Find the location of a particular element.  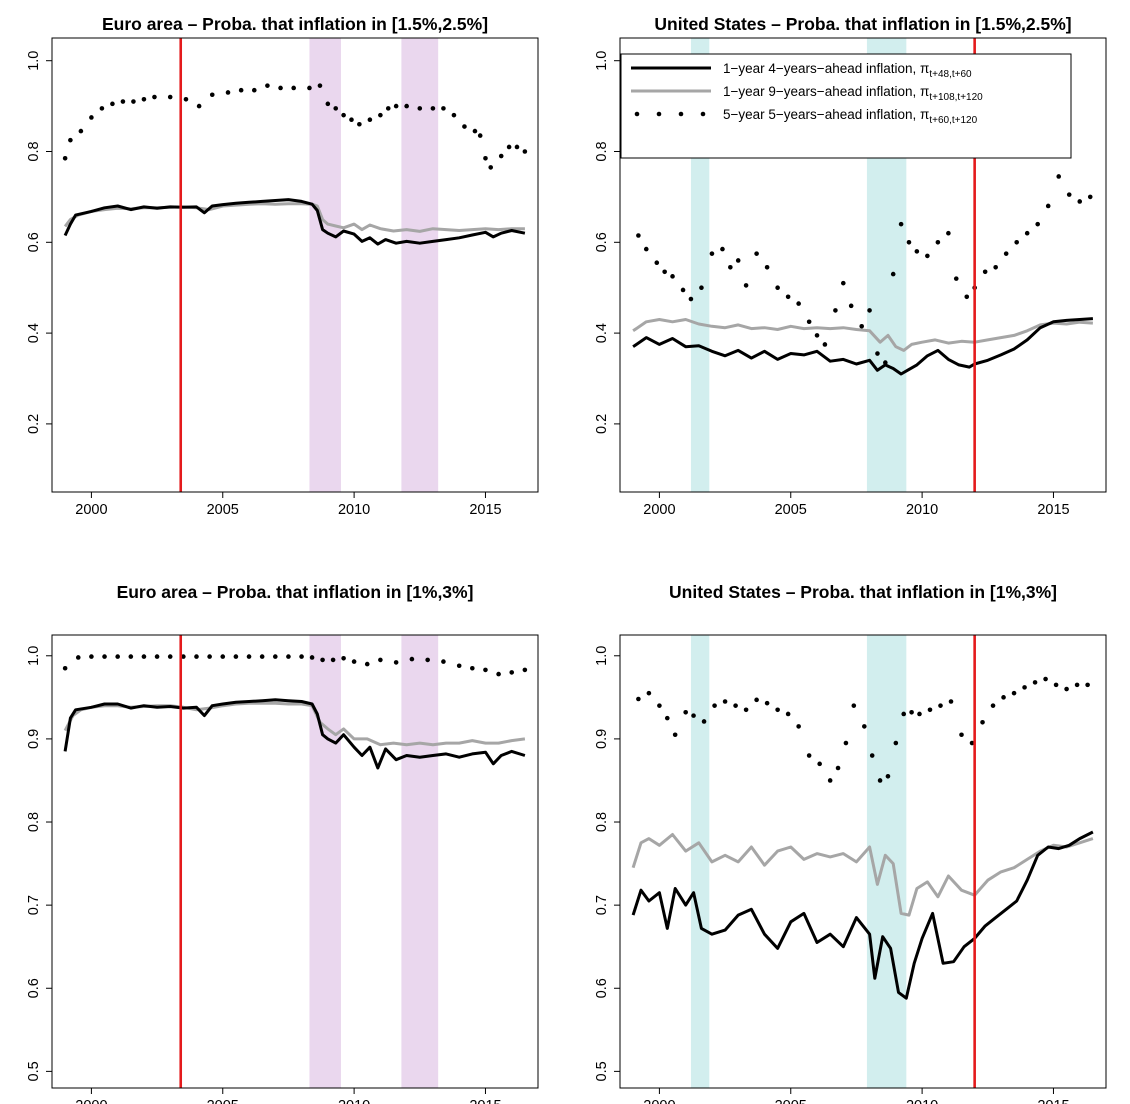

y-tick-label: 0.9 is located at coordinates (602, 739).